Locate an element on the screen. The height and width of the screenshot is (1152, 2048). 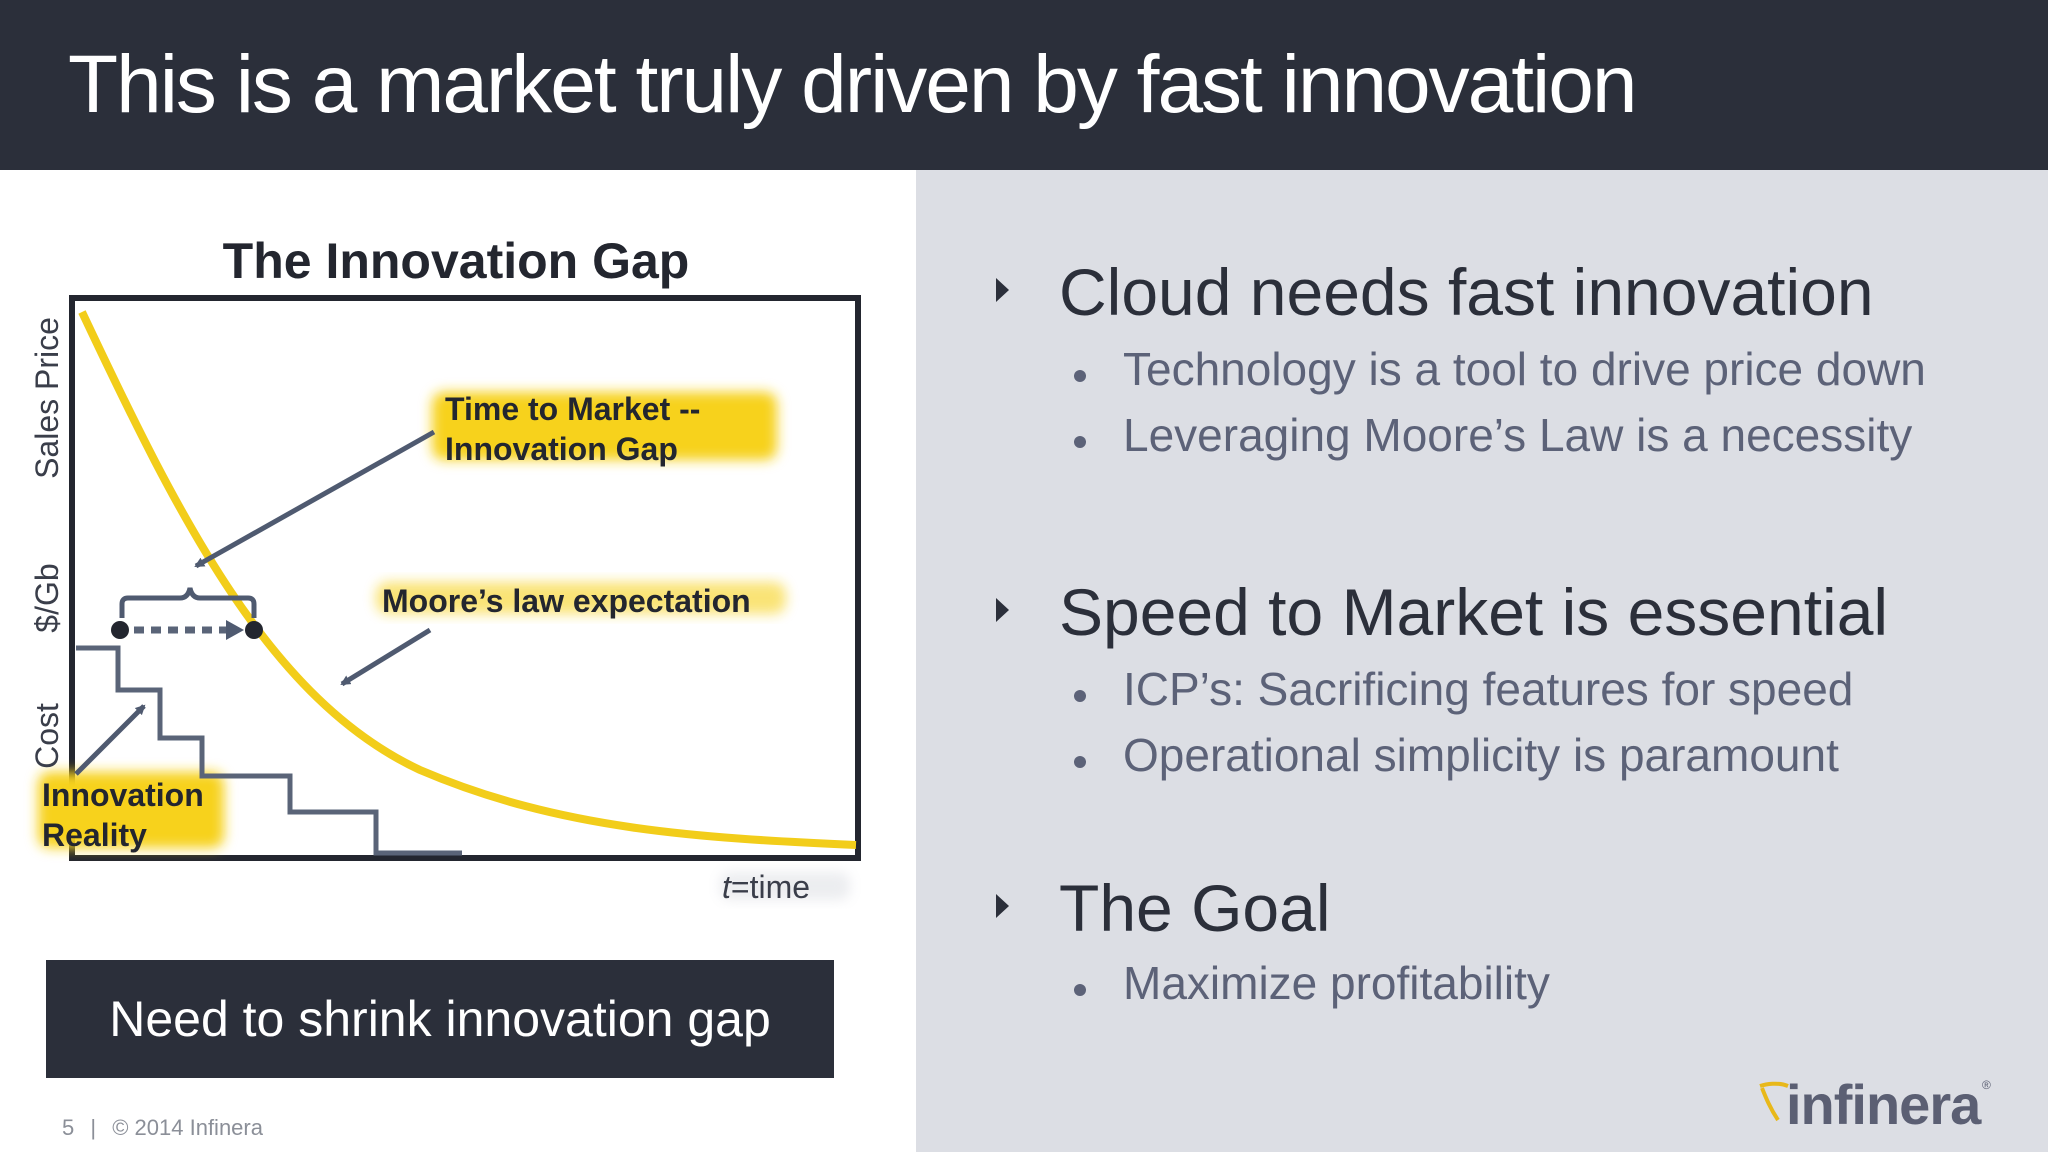
logo-registered: ® is located at coordinates (1986, 1085).